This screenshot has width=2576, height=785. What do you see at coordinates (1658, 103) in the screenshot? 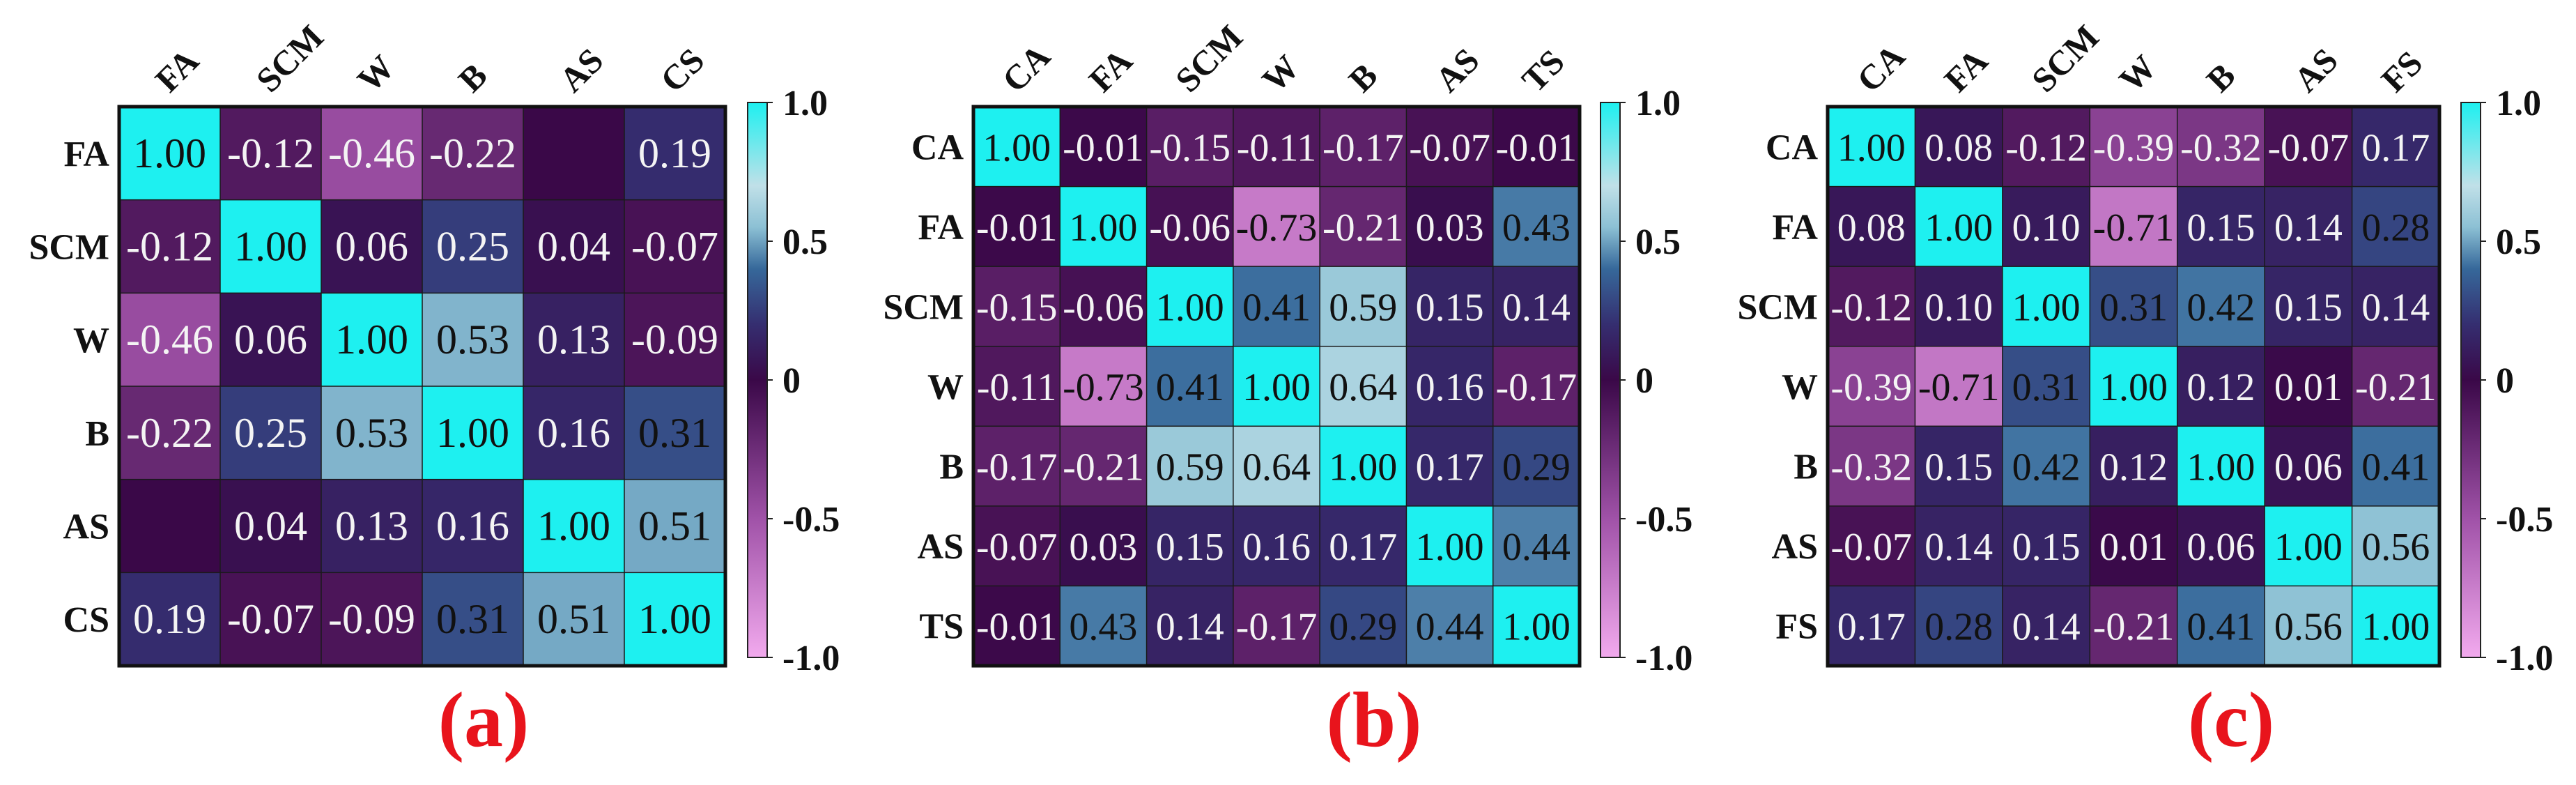
I see `colorbar-tick-label: 1.0` at bounding box center [1658, 103].